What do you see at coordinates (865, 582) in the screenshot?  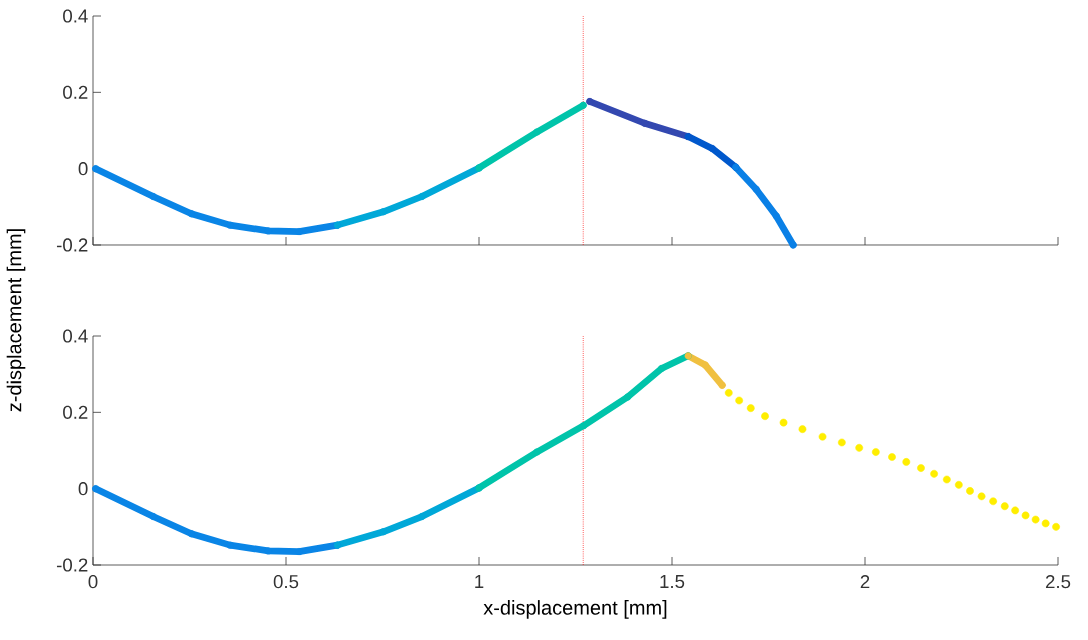 I see `x-tick-label: 2` at bounding box center [865, 582].